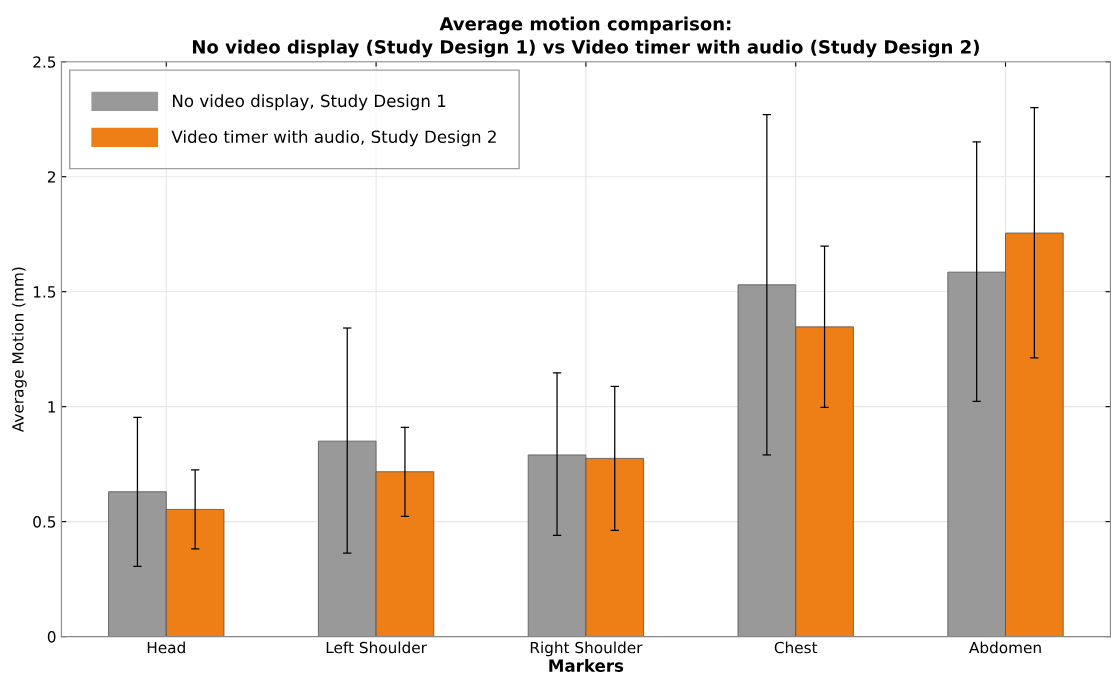 The image size is (1116, 686). What do you see at coordinates (44, 292) in the screenshot?
I see `y-tick-label: 1.5` at bounding box center [44, 292].